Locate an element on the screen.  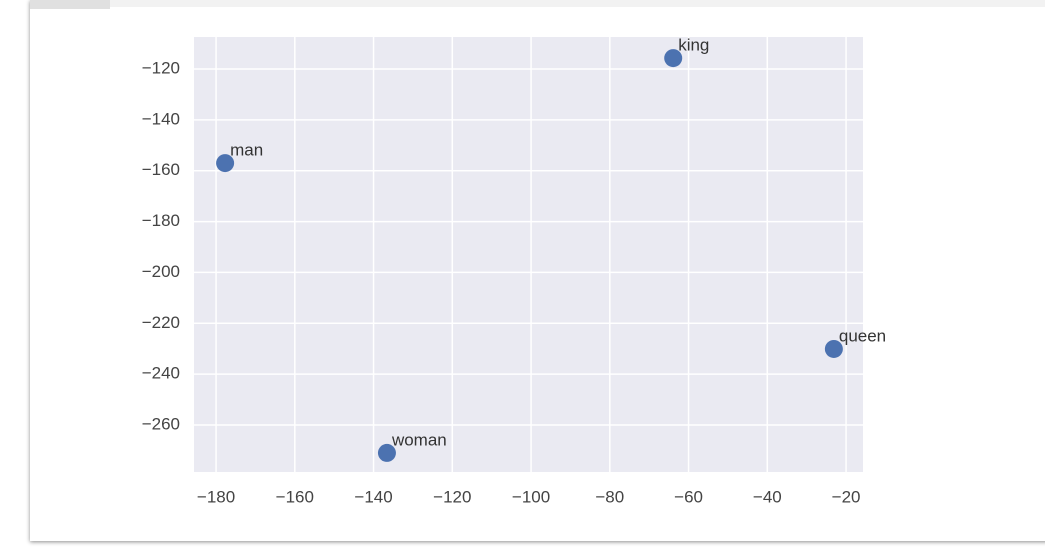
x-tick-label: −80 is located at coordinates (609, 496).